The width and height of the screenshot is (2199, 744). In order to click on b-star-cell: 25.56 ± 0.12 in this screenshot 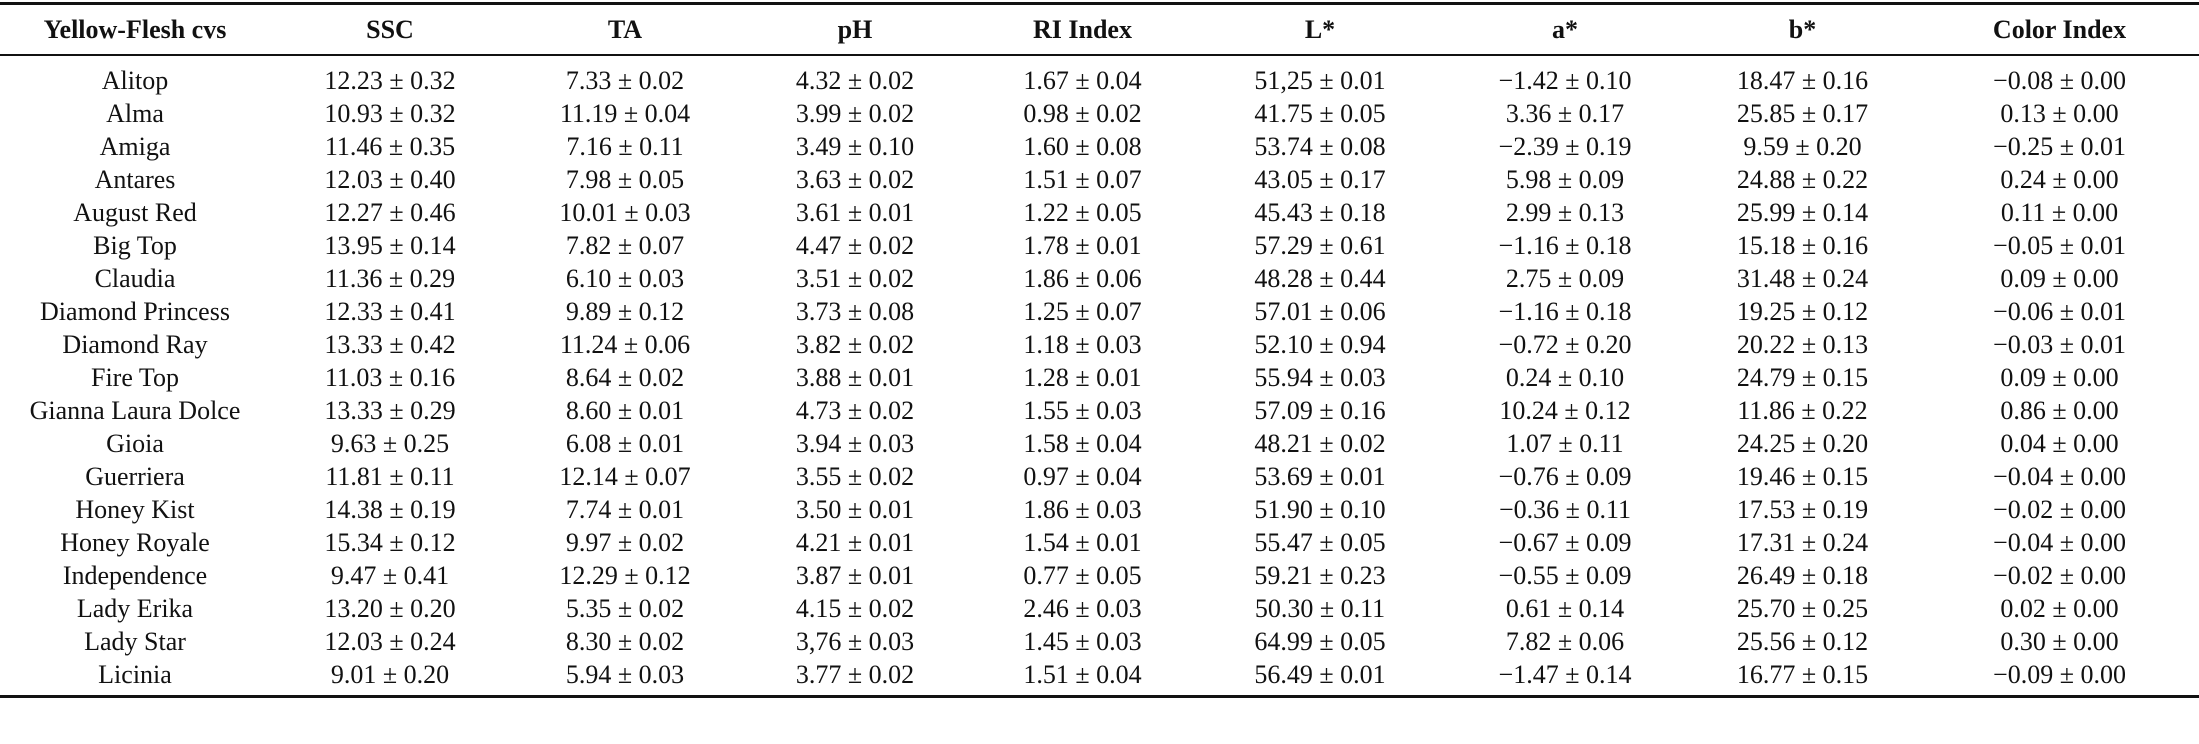, I will do `click(1802, 641)`.